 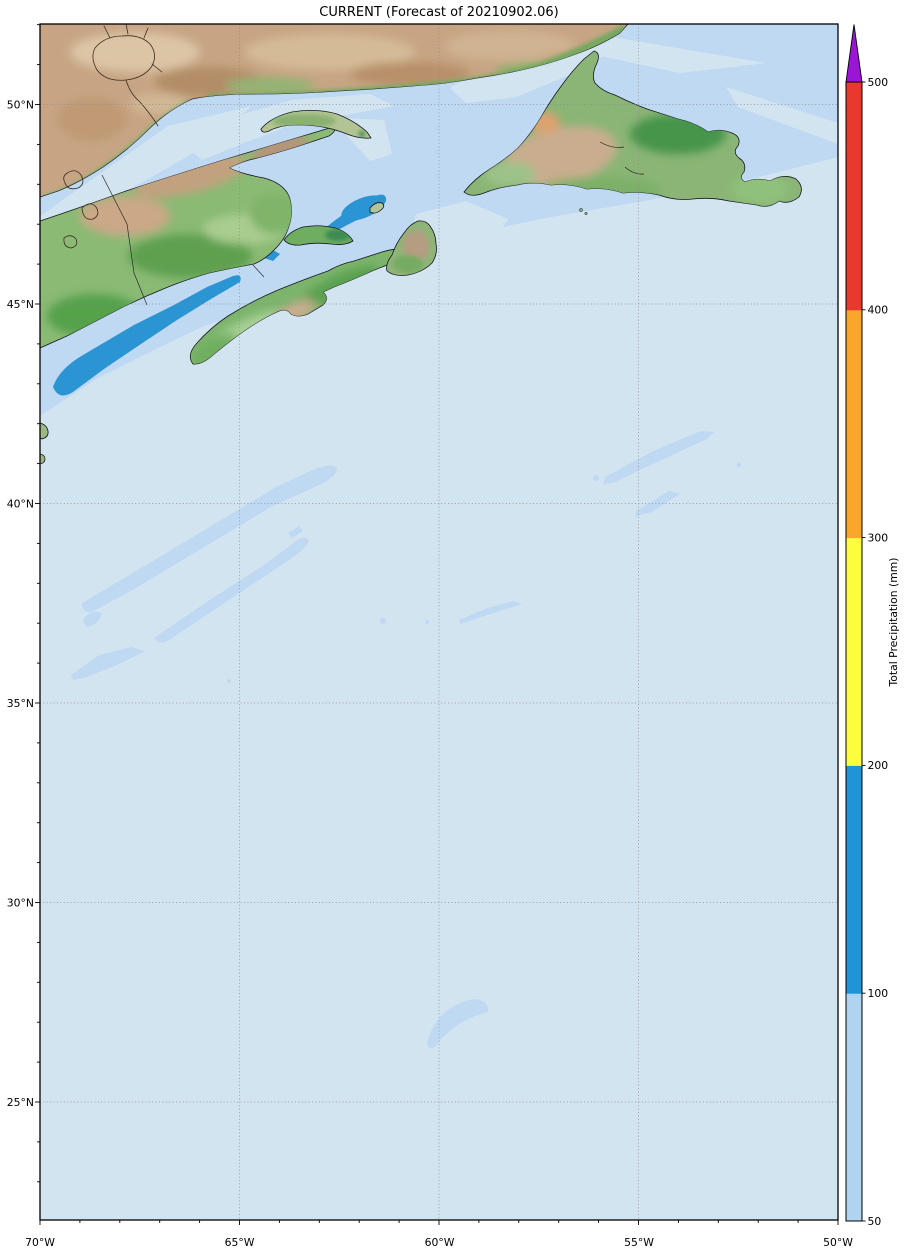 What do you see at coordinates (622, 158) in the screenshot?
I see `newfoundland-rivers` at bounding box center [622, 158].